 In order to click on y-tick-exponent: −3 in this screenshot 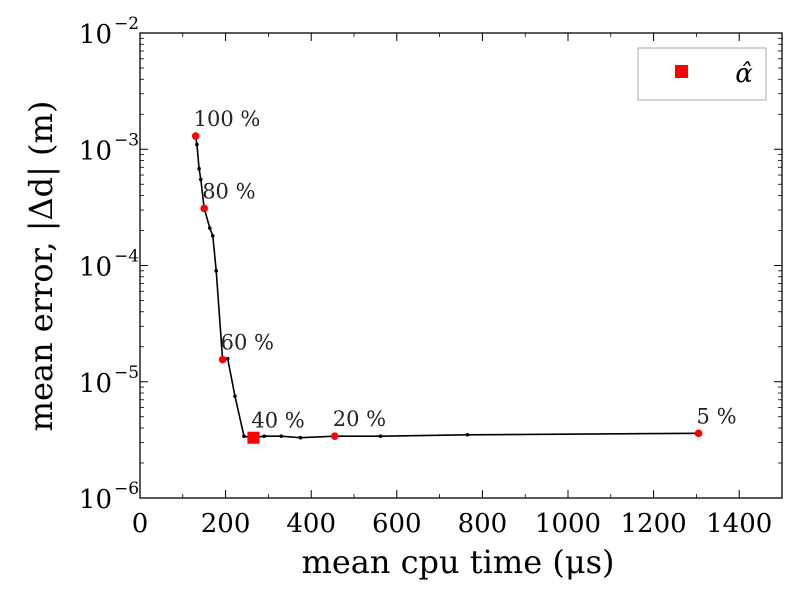, I will do `click(126, 140)`.